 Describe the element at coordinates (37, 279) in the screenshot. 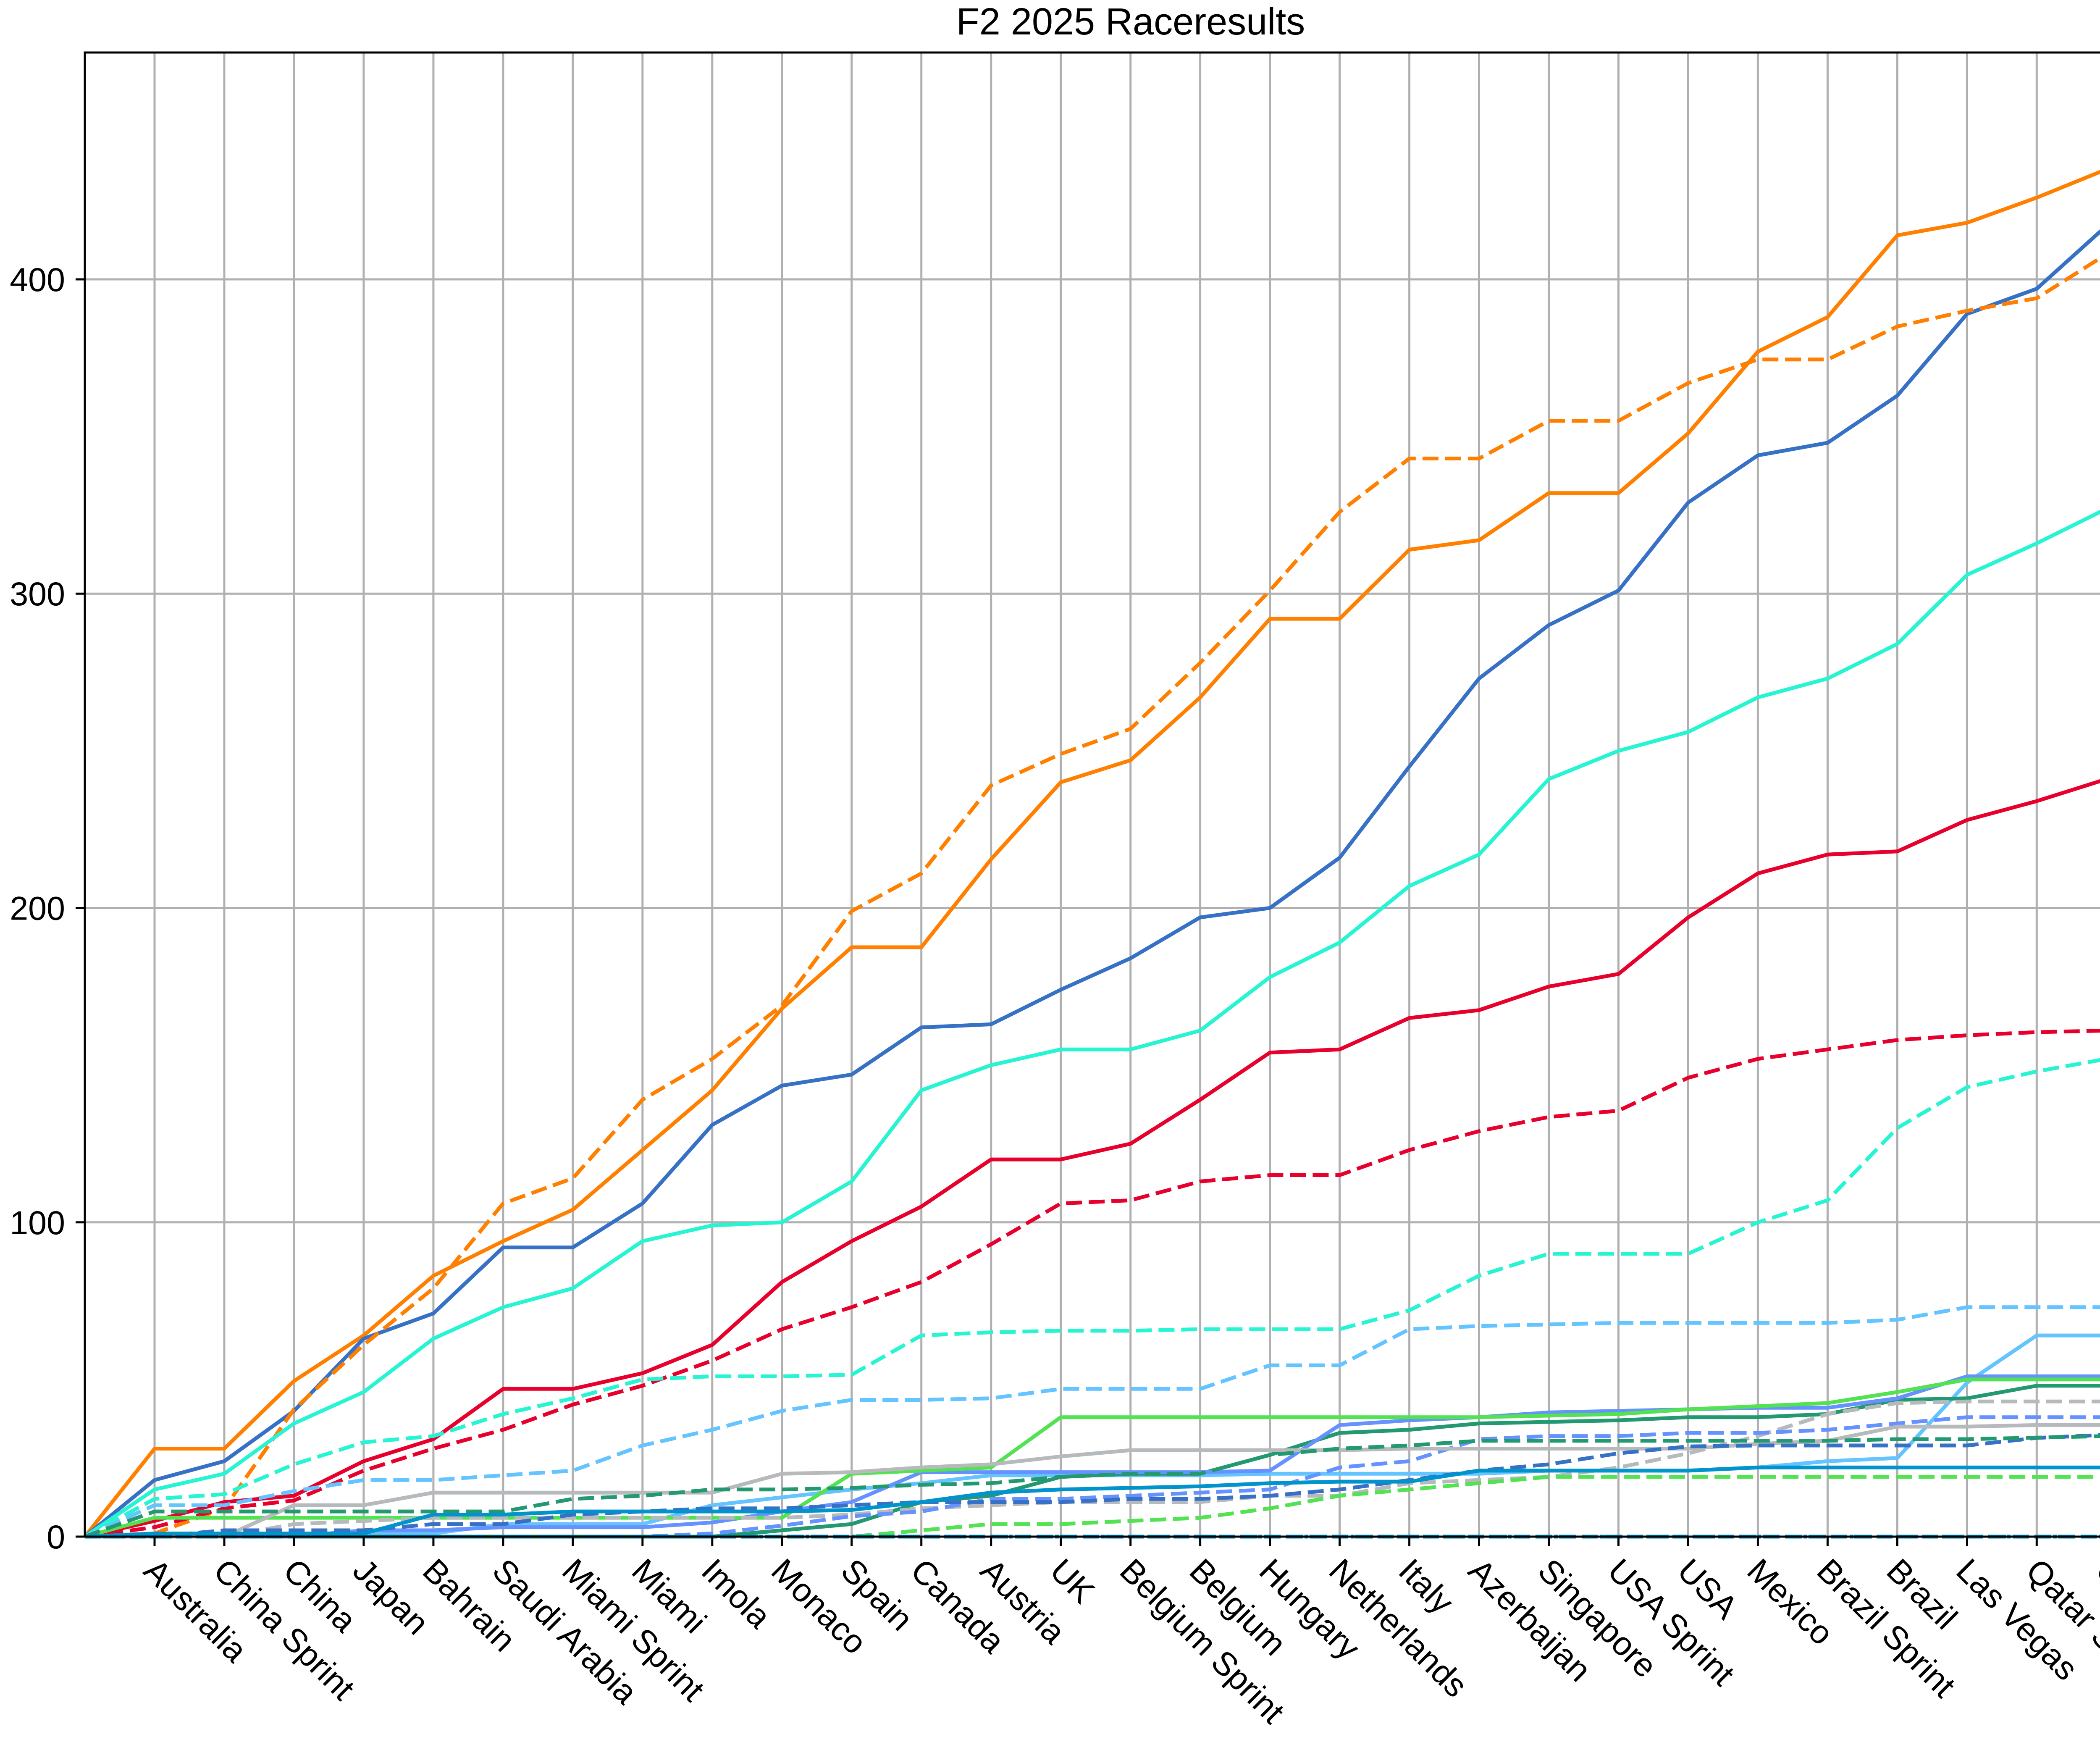

I see `svg-text: 400` at that location.